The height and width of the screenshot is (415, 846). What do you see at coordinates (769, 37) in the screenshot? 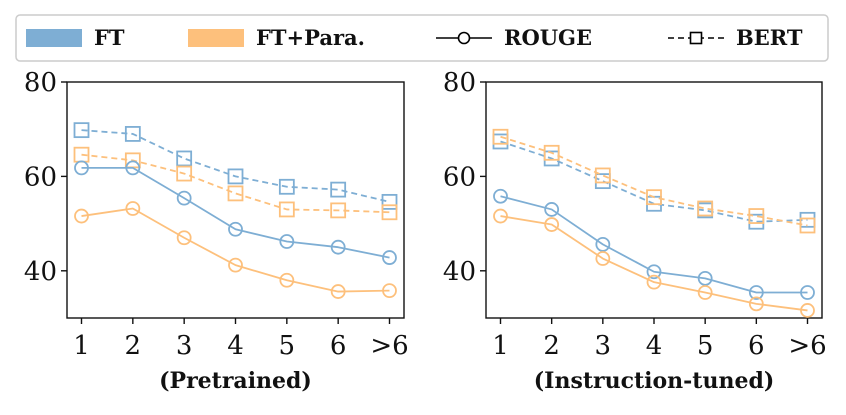
I see `legend-label: BERT` at bounding box center [769, 37].